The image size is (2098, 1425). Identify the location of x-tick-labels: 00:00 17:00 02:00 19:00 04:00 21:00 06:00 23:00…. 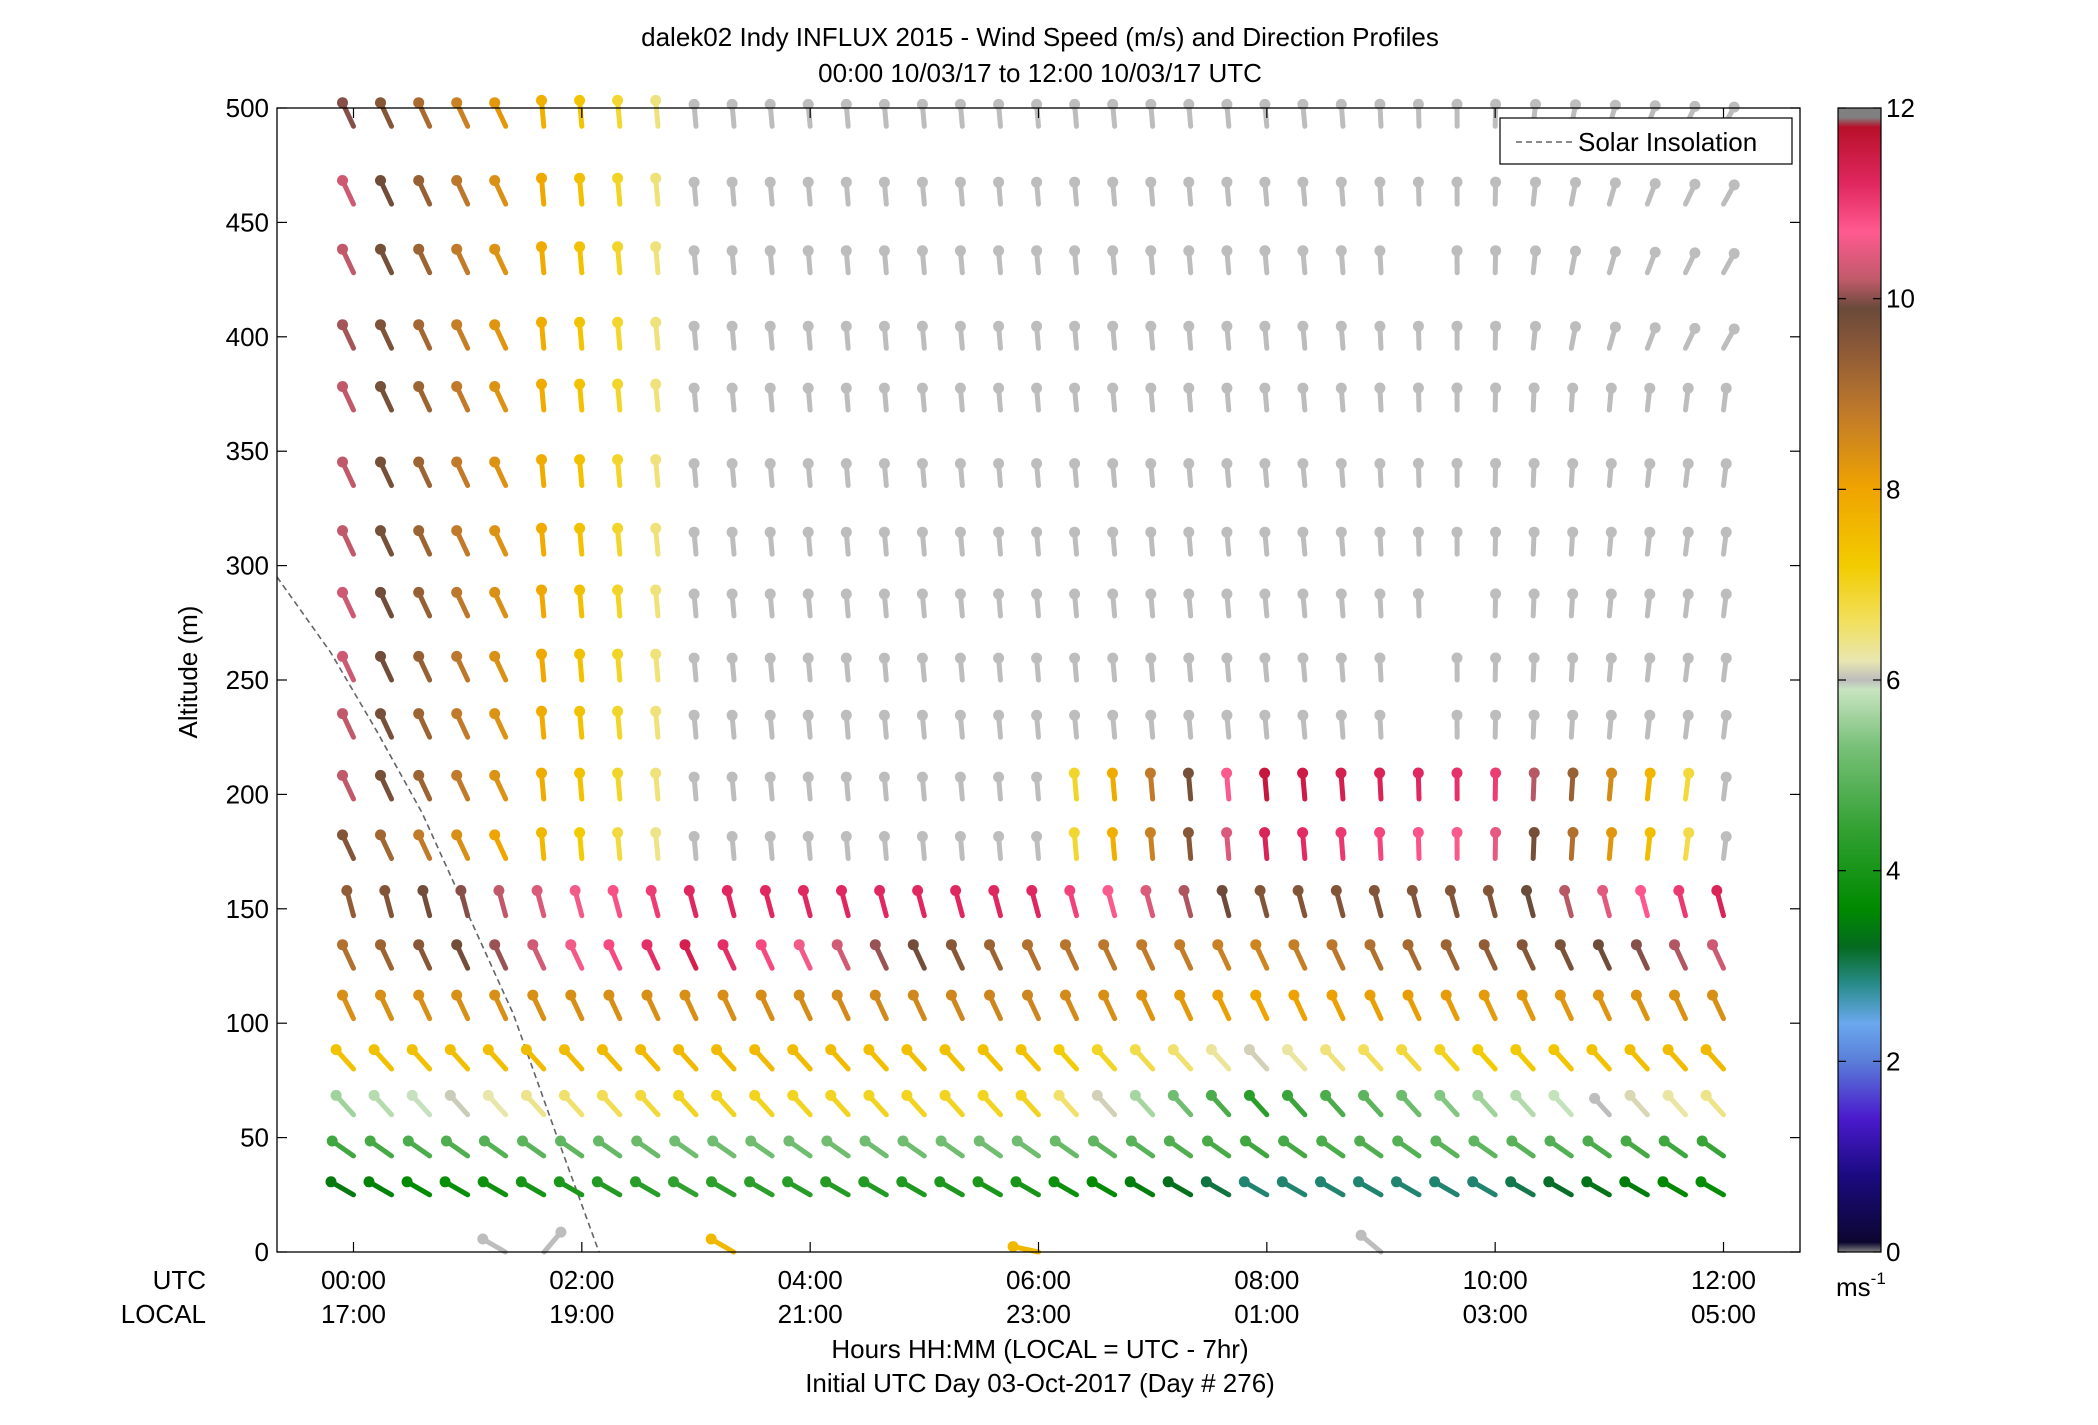
(1038, 1297).